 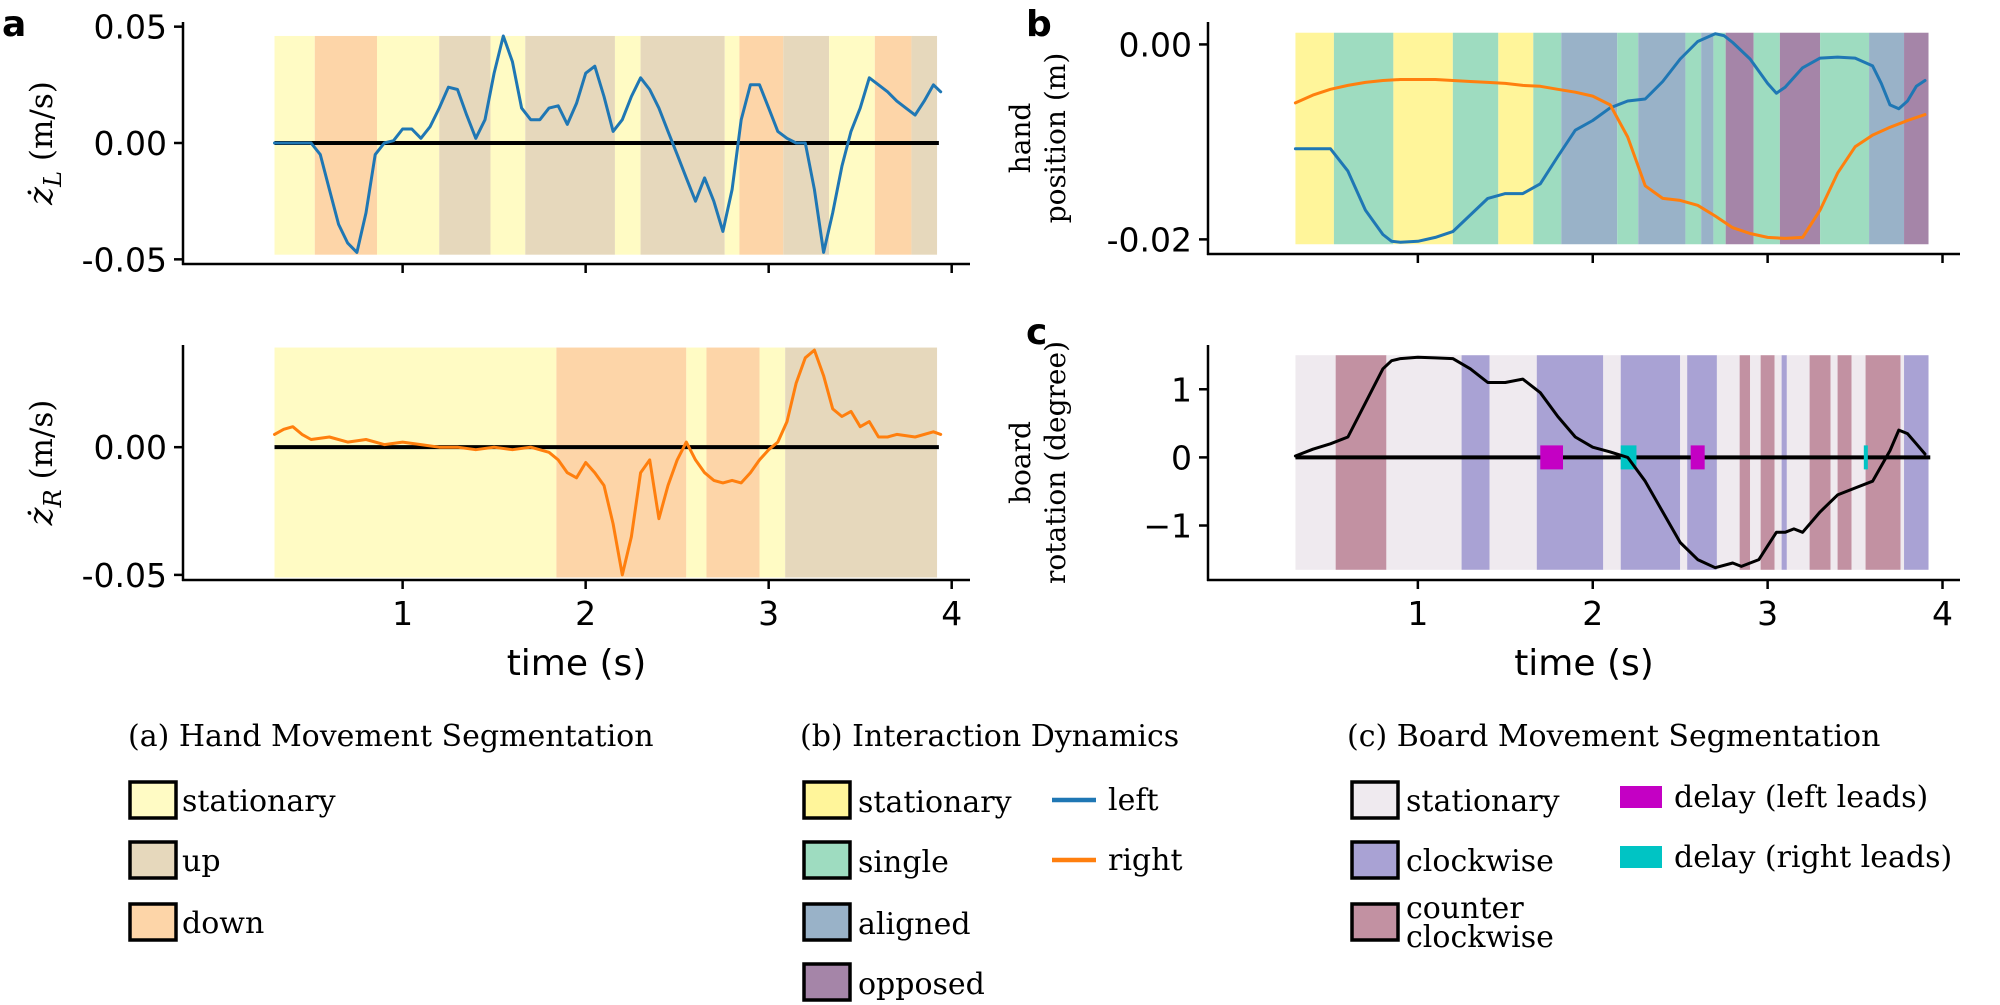 What do you see at coordinates (1916, 462) in the screenshot?
I see `span-clockwise` at bounding box center [1916, 462].